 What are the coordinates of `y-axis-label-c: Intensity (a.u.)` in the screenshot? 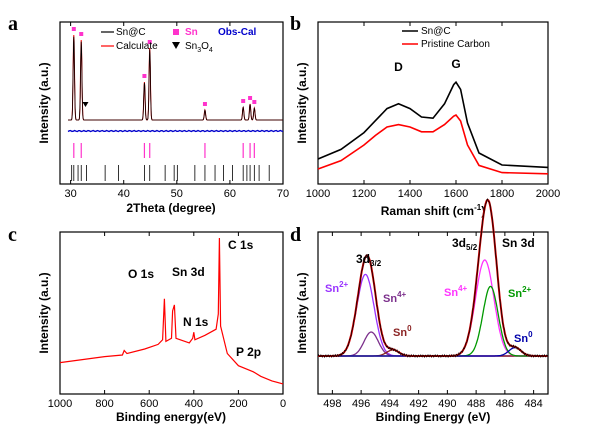 It's located at (44, 312).